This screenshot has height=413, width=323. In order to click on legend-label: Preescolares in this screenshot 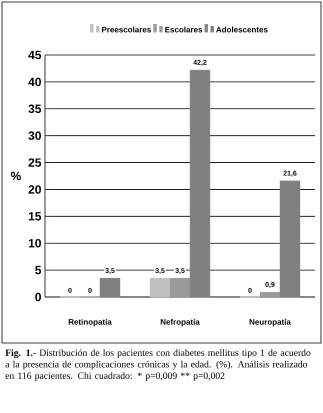, I will do `click(126, 29)`.